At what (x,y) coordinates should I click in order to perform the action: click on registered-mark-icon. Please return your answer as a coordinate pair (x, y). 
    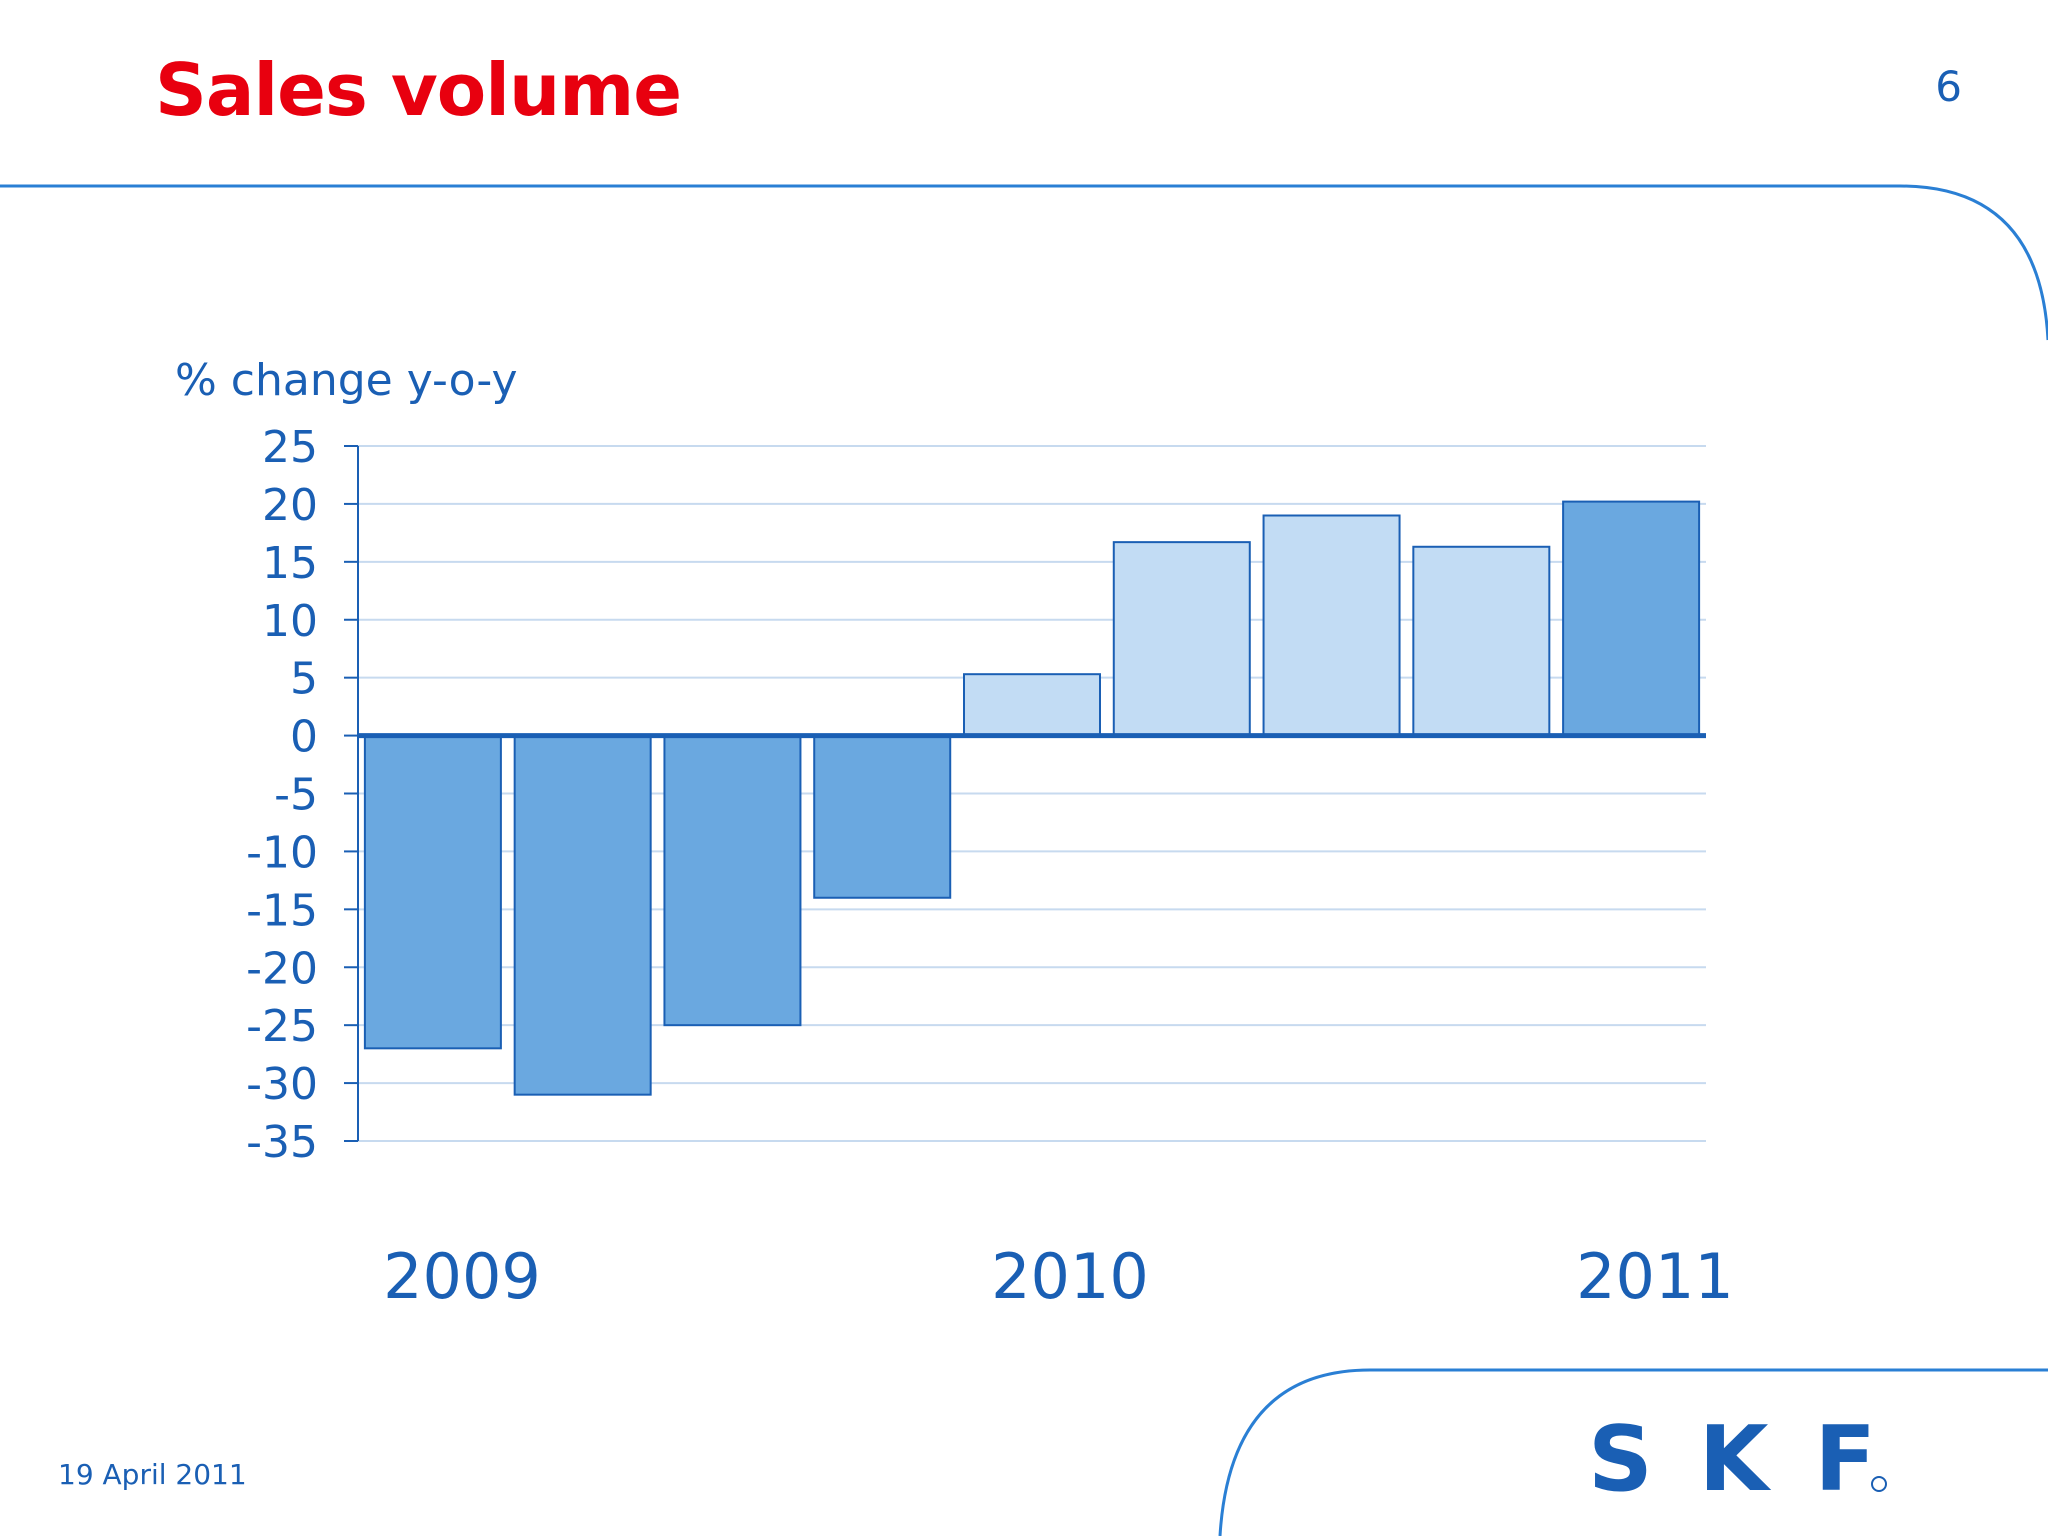
    Looking at the image, I should click on (1879, 1484).